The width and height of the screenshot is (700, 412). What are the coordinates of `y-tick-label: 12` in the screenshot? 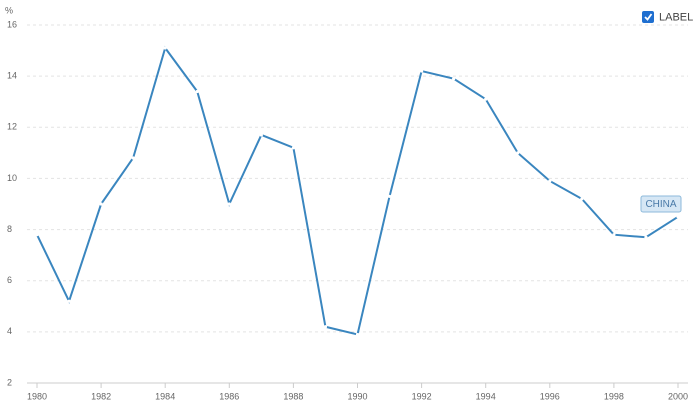 It's located at (12, 127).